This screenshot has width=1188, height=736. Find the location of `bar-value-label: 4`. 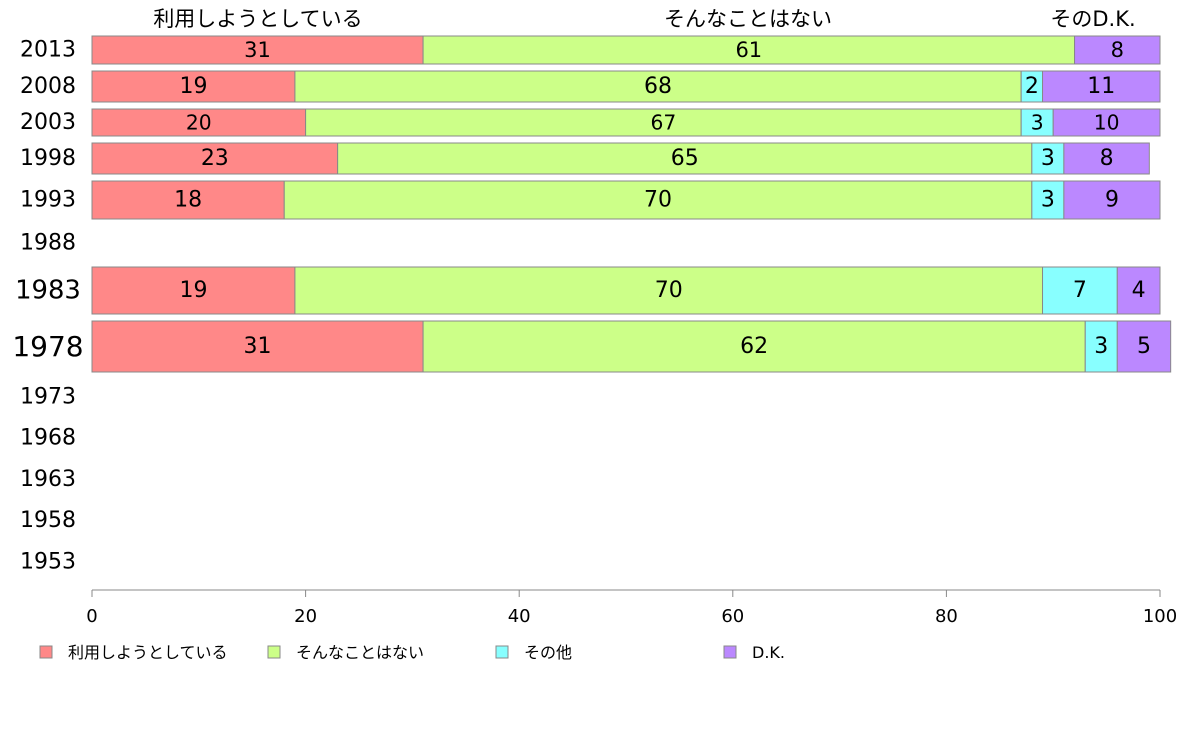

bar-value-label: 4 is located at coordinates (1139, 290).